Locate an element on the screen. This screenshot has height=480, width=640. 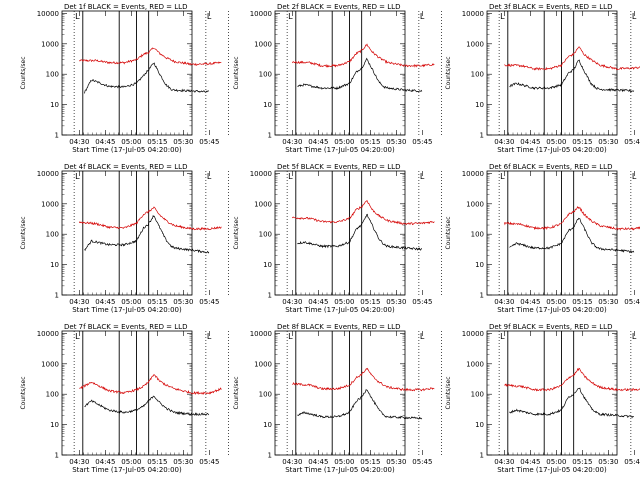
chart-title: Det 6f BLACK = Events, RED = LLD is located at coordinates (550, 167).